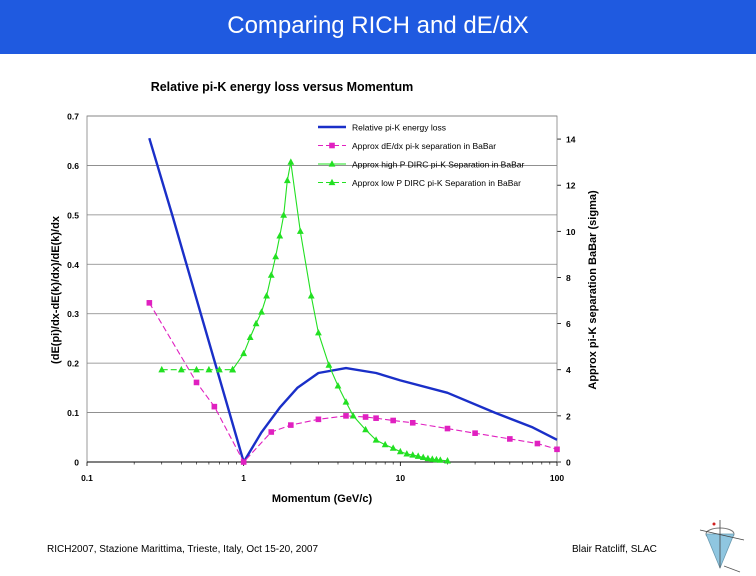 The image size is (756, 576). What do you see at coordinates (568, 463) in the screenshot?
I see `y-tick-label-right: 0` at bounding box center [568, 463].